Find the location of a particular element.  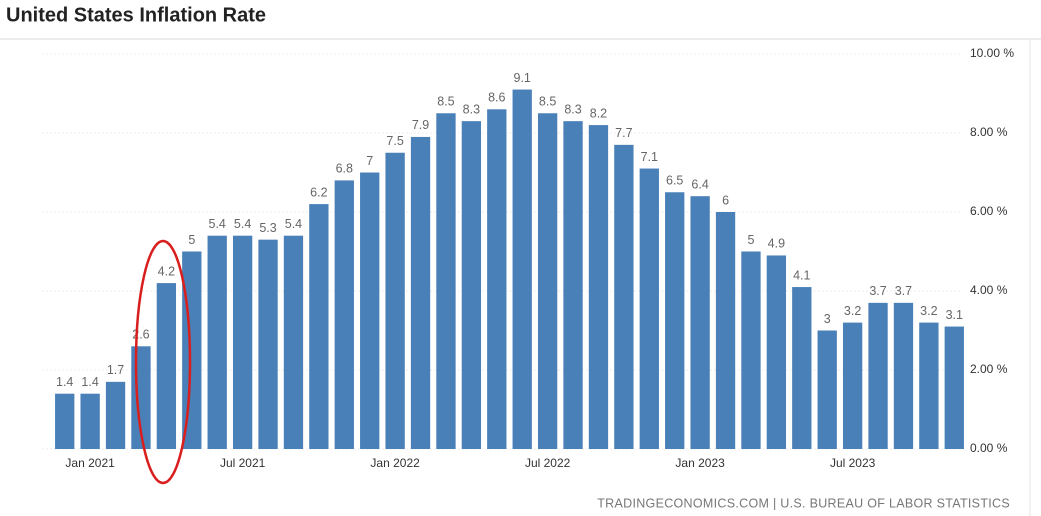

value-label: 2.6 is located at coordinates (140, 335).